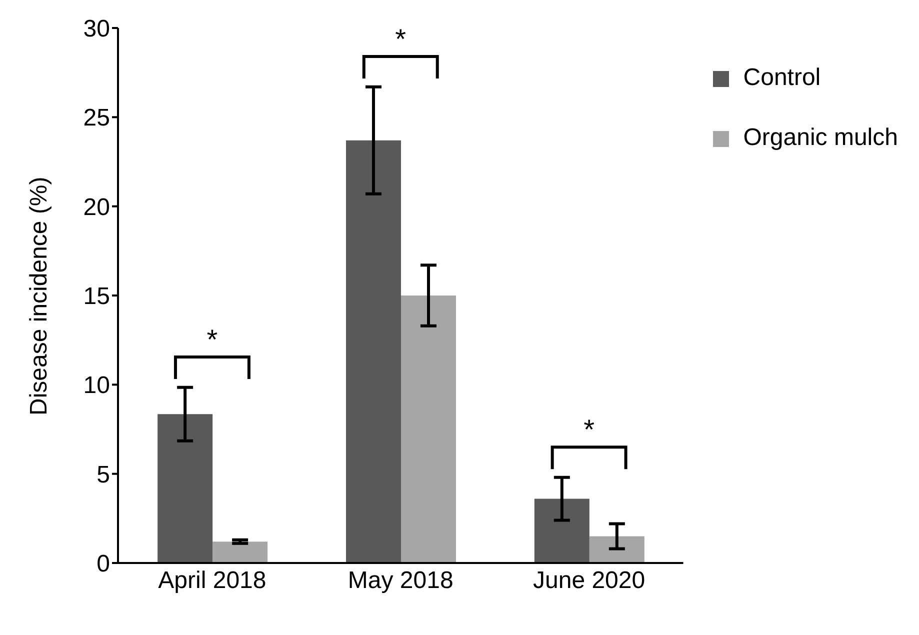  What do you see at coordinates (96, 29) in the screenshot?
I see `y-tick-label: 30` at bounding box center [96, 29].